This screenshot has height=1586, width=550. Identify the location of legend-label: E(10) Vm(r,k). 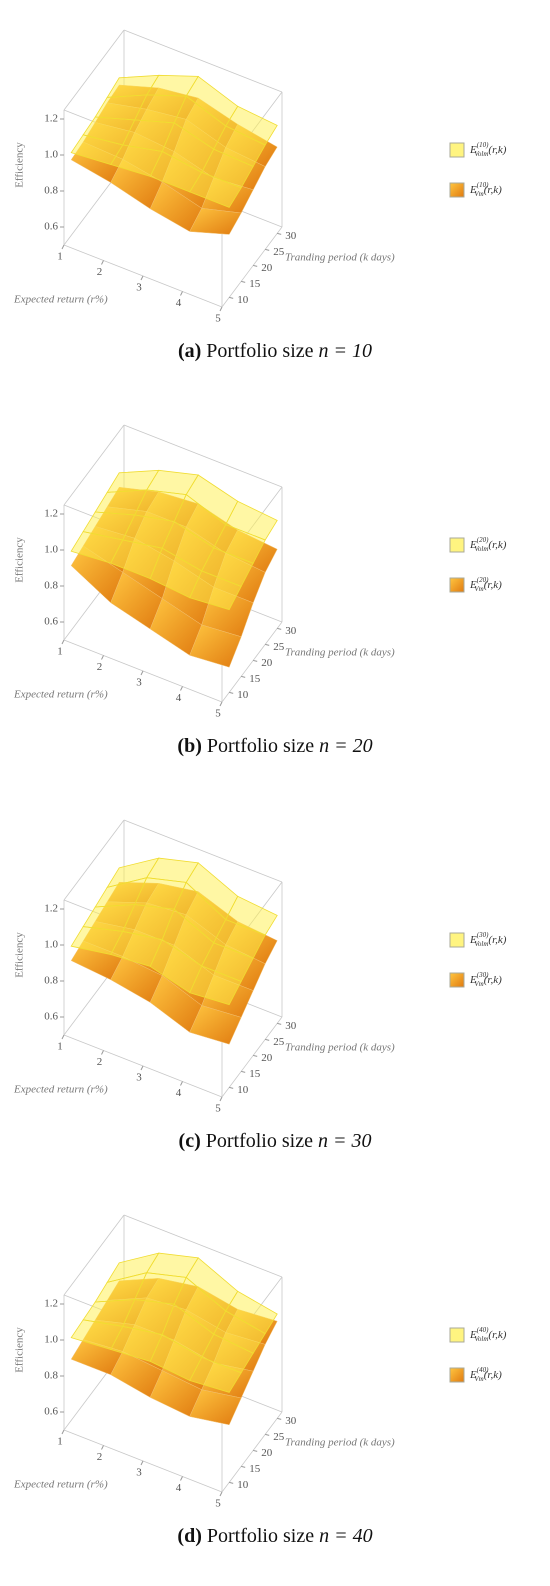
(485, 189).